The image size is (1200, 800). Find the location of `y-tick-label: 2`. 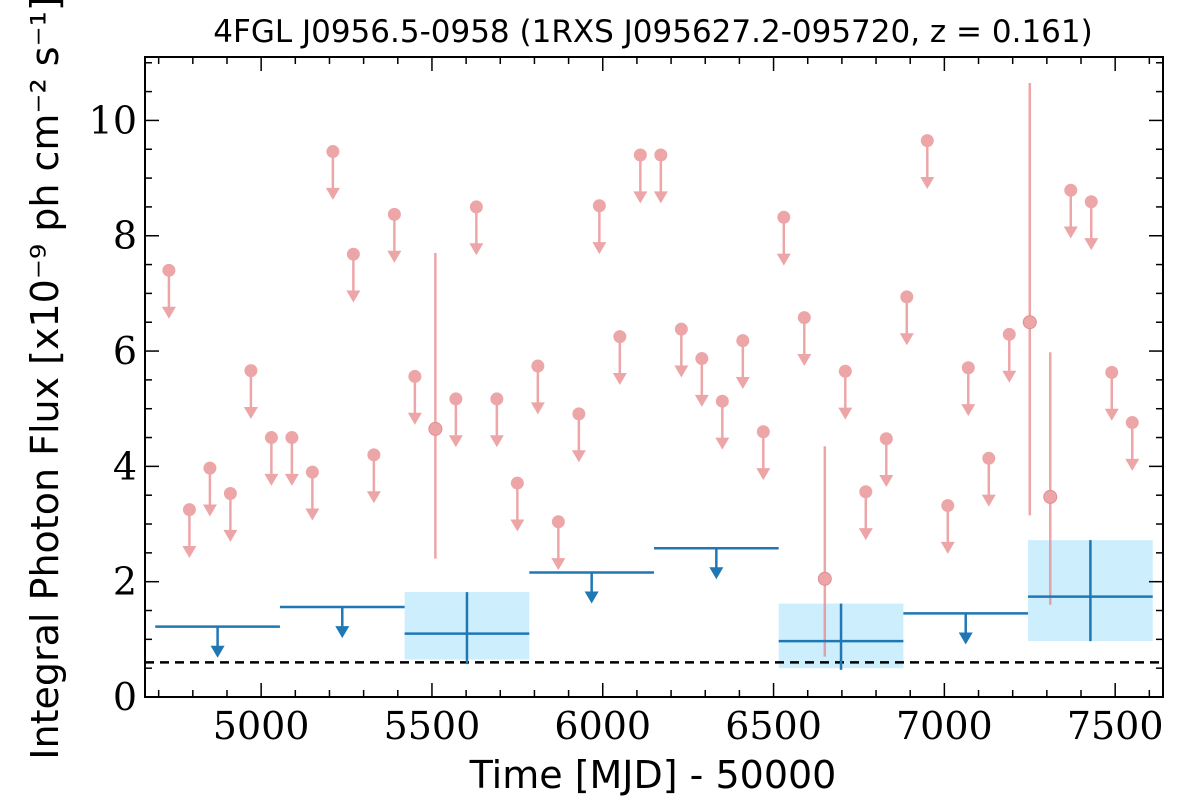

y-tick-label: 2 is located at coordinates (125, 582).